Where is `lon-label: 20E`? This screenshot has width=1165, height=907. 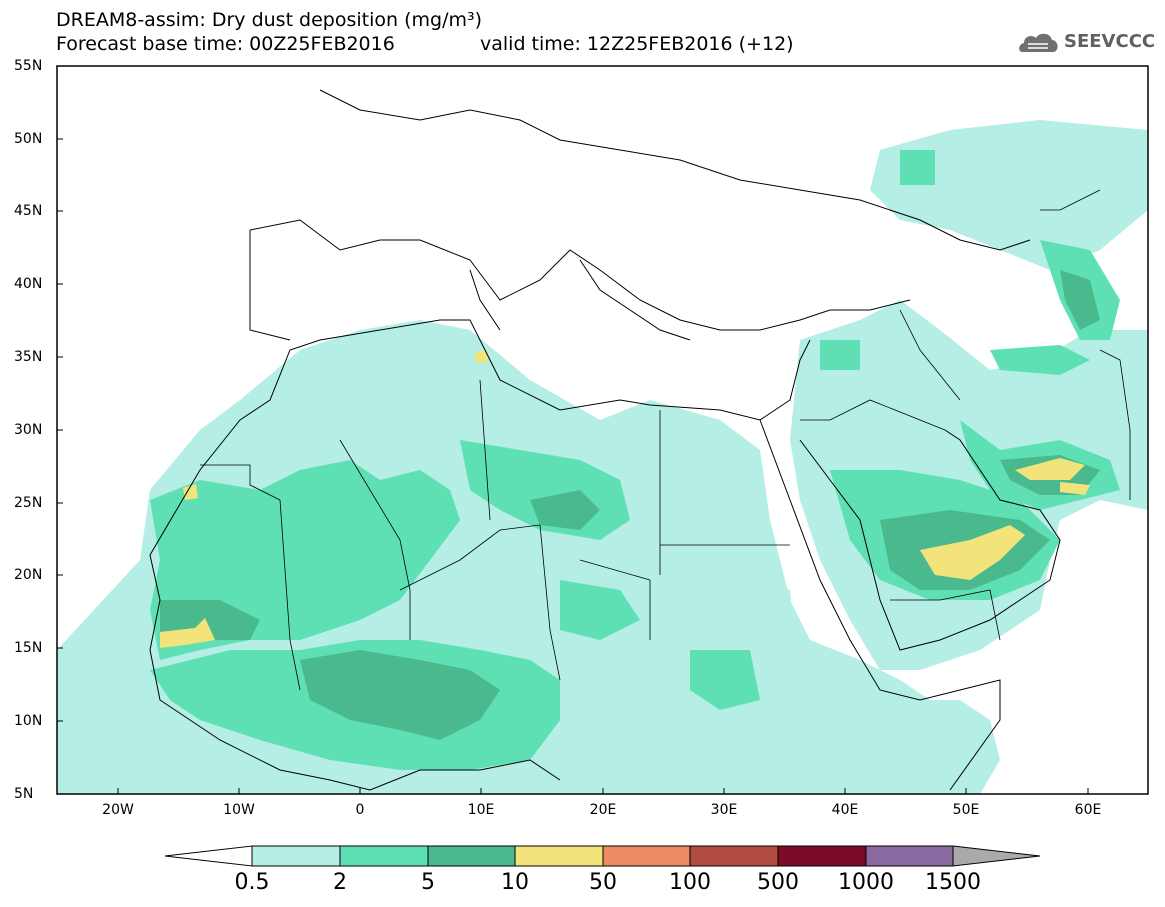 lon-label: 20E is located at coordinates (603, 810).